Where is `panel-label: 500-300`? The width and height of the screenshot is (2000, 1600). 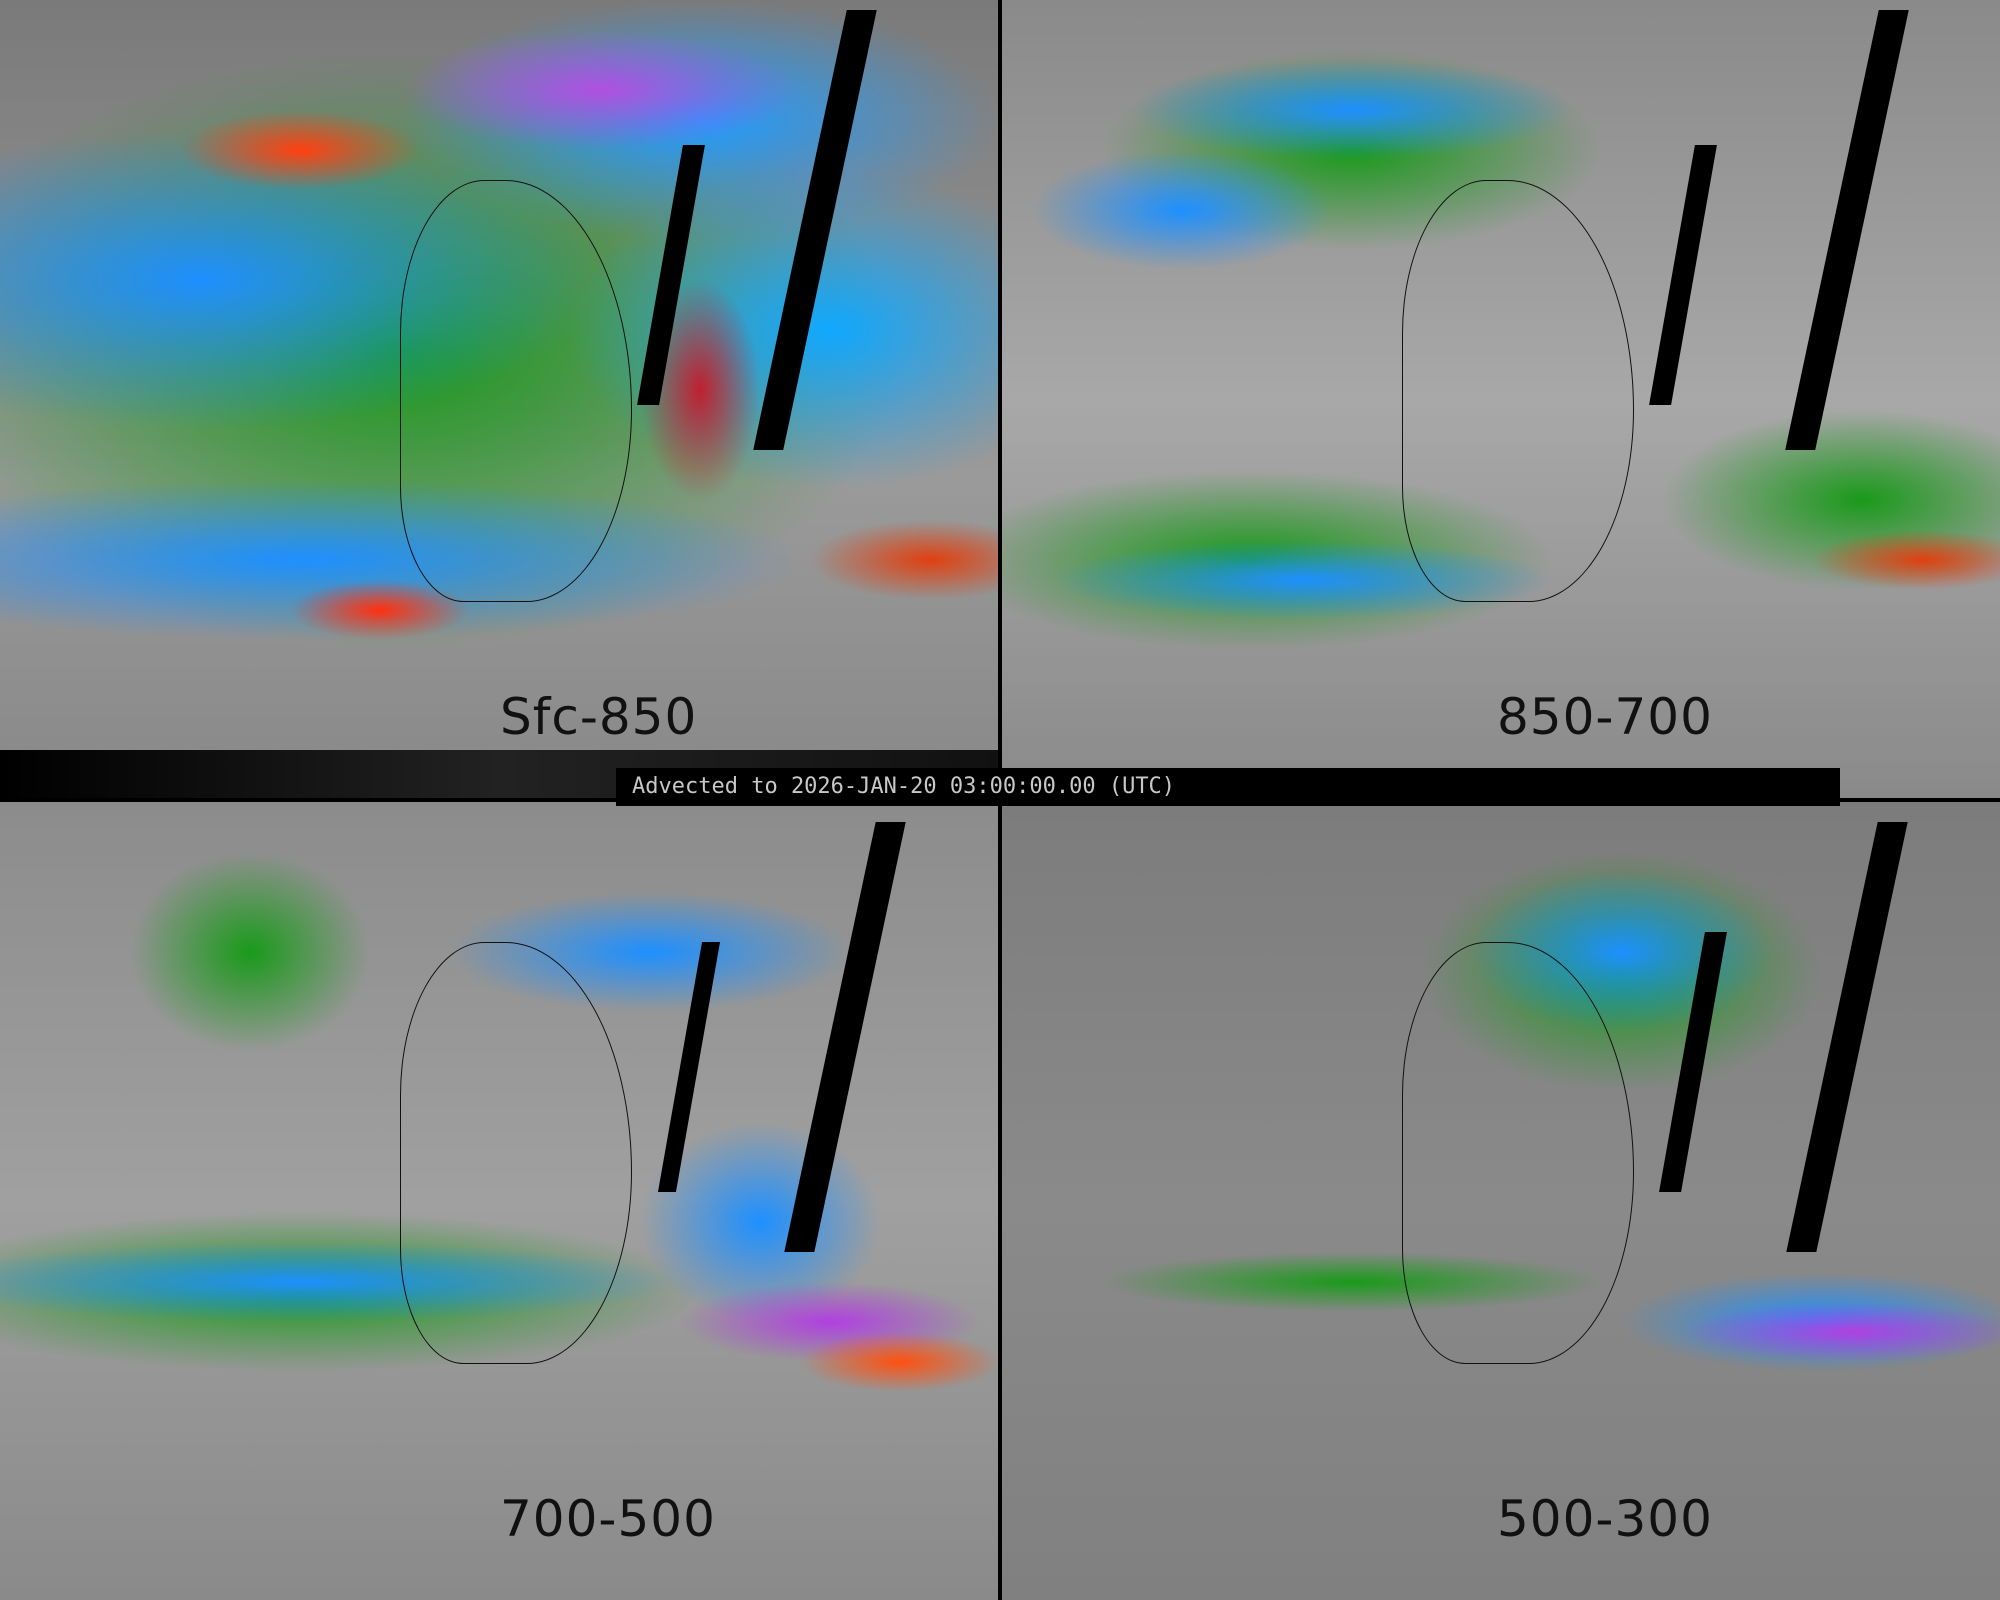 panel-label: 500-300 is located at coordinates (1605, 1519).